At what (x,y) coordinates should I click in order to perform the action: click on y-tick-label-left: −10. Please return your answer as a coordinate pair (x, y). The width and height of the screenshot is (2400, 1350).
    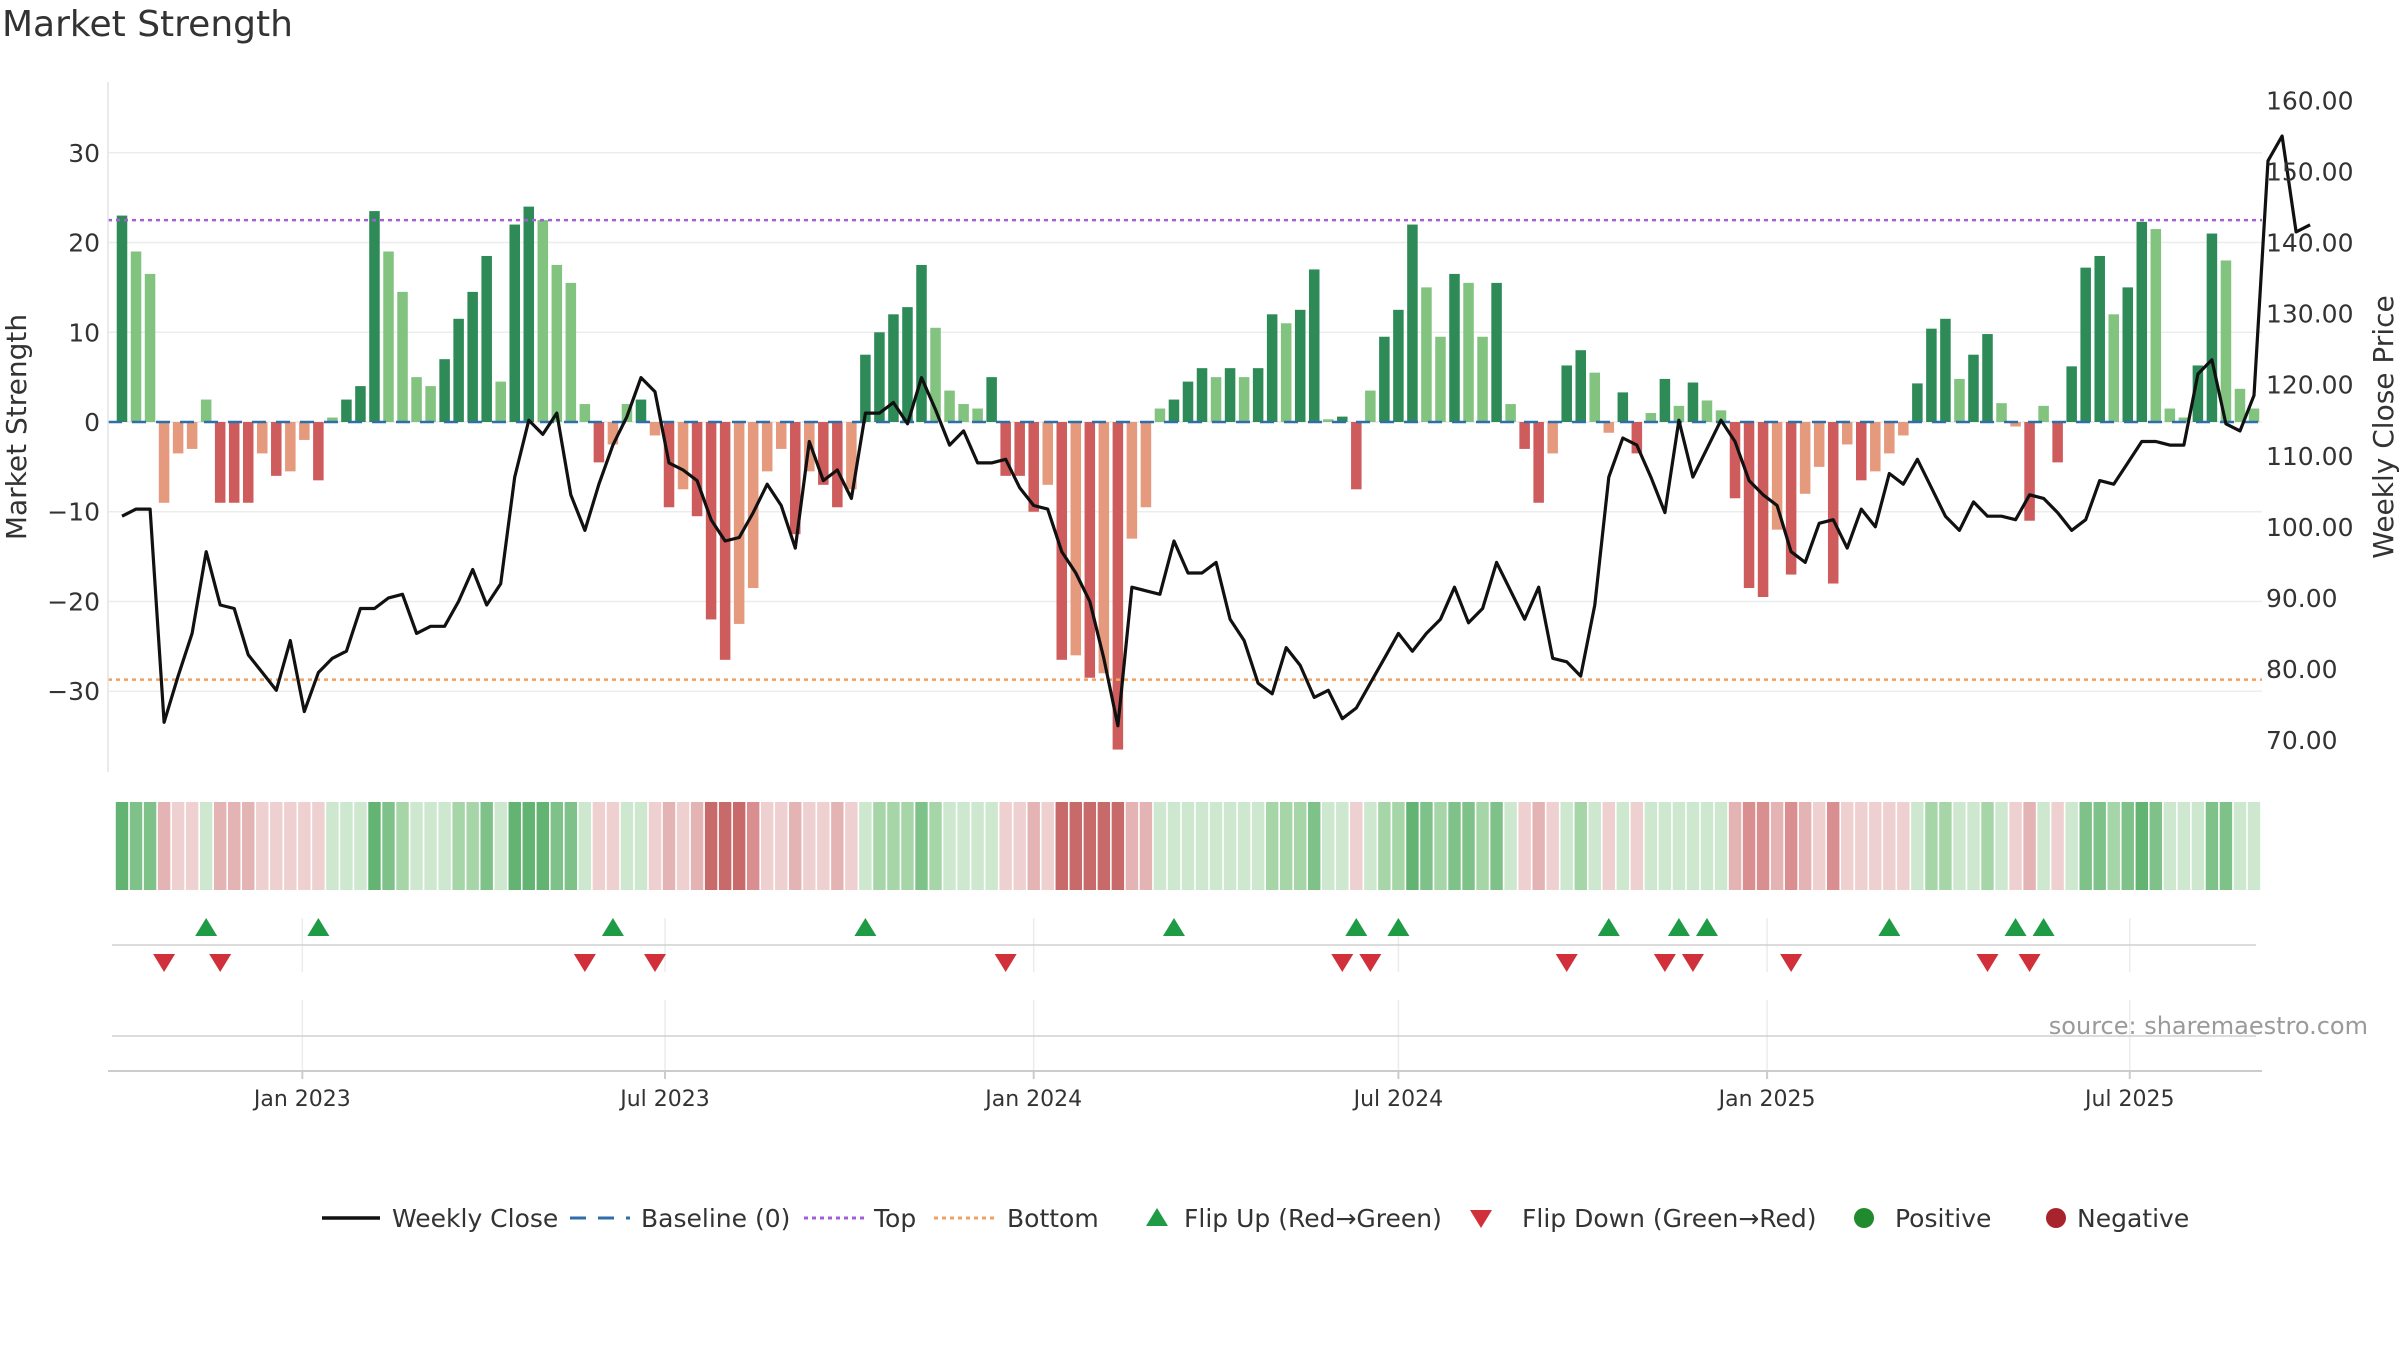
    Looking at the image, I should click on (73, 512).